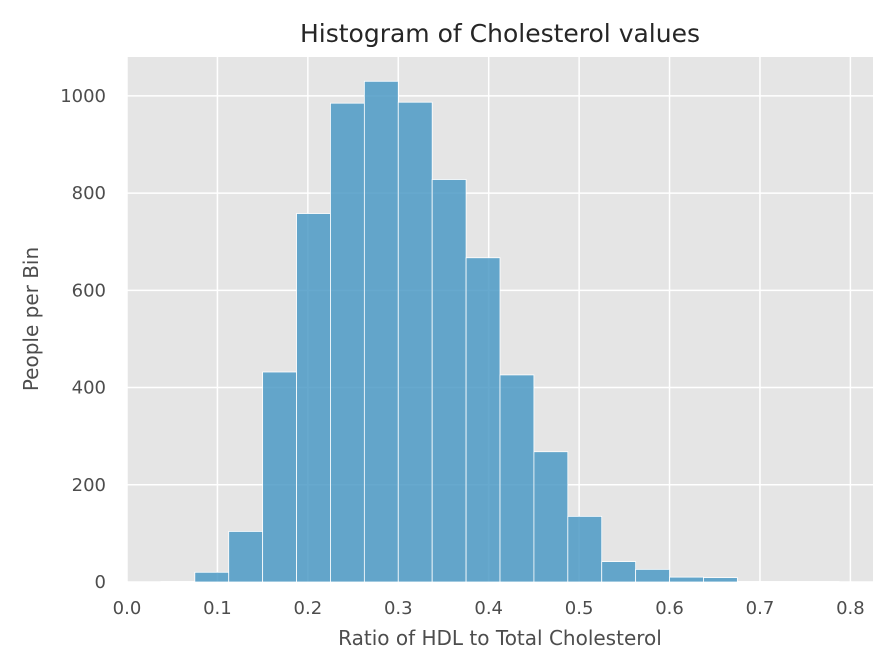 This screenshot has width=896, height=672. I want to click on y-tick-label: 400, so click(89, 388).